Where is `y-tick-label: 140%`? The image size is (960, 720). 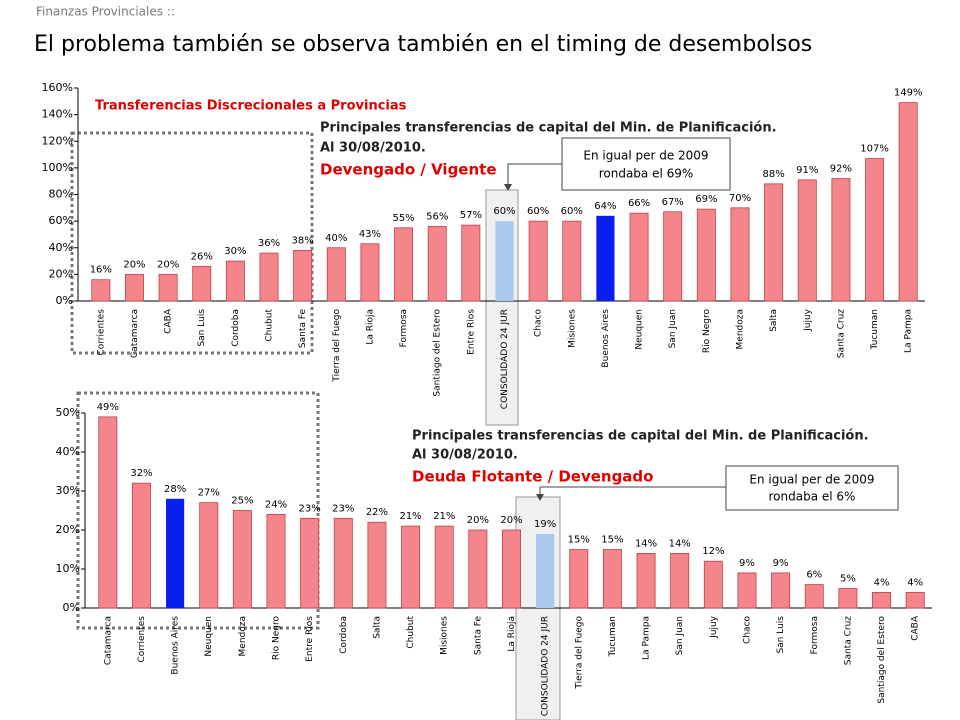 y-tick-label: 140% is located at coordinates (57, 114).